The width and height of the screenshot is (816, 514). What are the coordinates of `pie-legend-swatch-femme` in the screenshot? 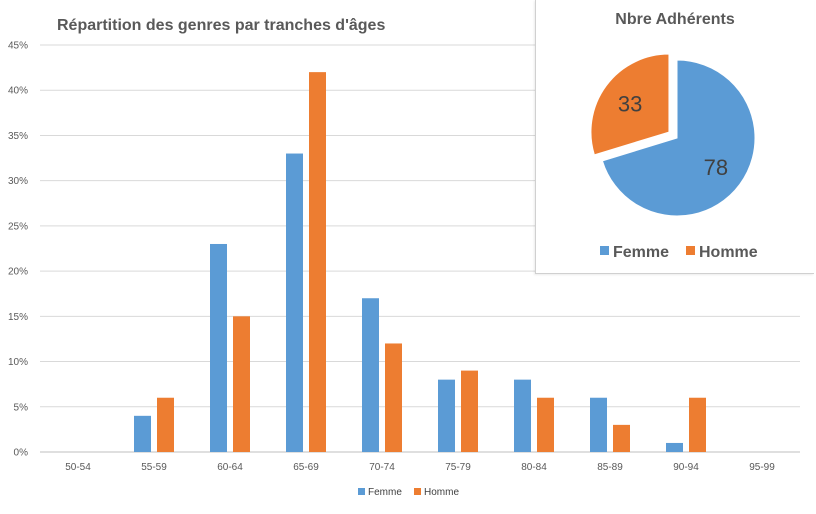 It's located at (604, 250).